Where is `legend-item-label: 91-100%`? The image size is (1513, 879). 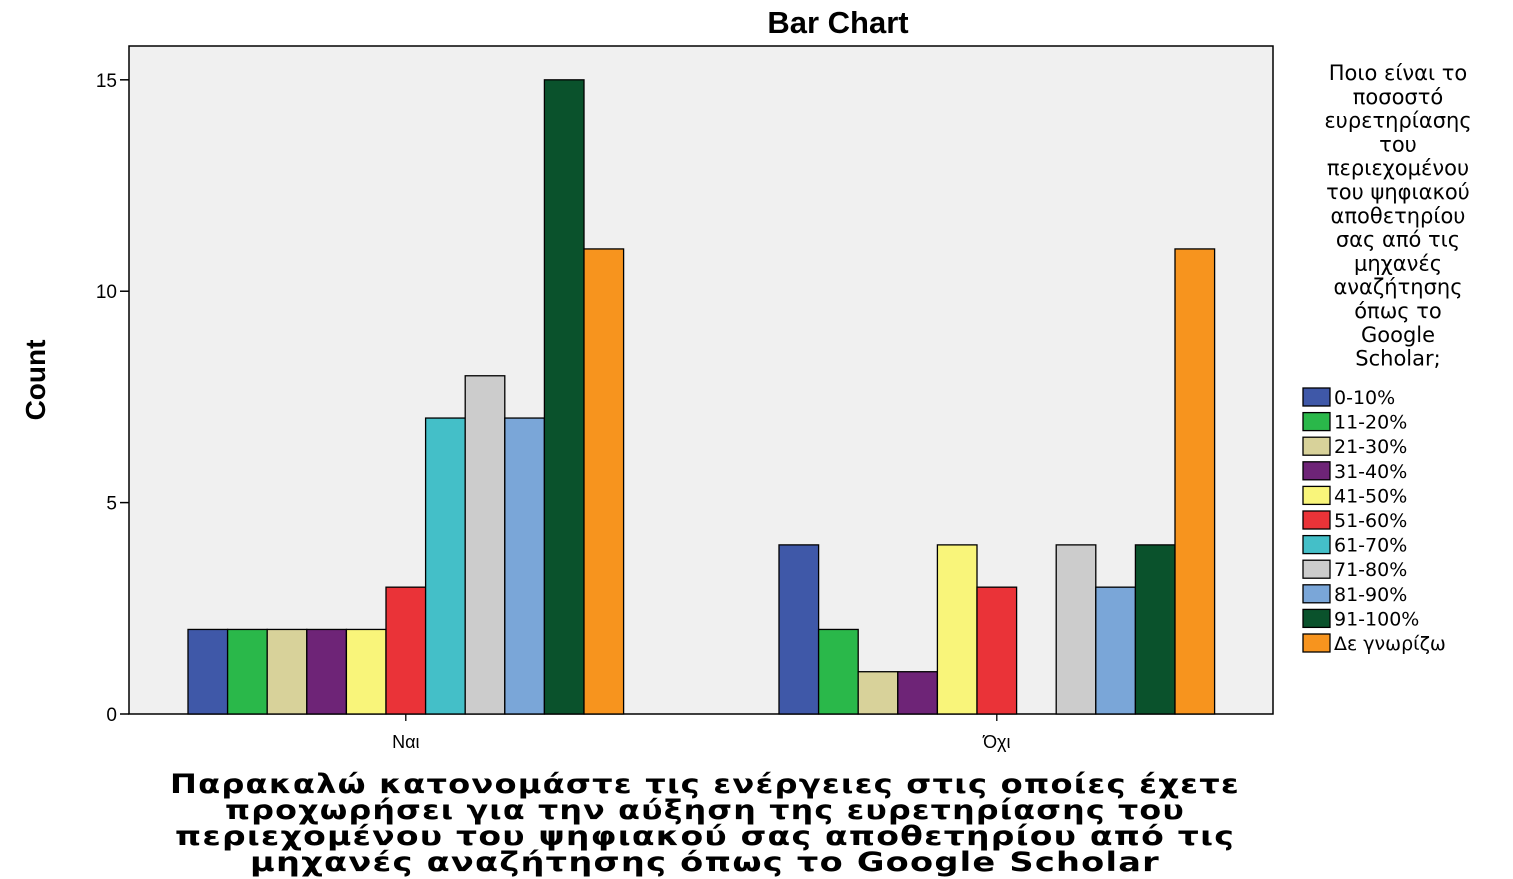 legend-item-label: 91-100% is located at coordinates (1376, 619).